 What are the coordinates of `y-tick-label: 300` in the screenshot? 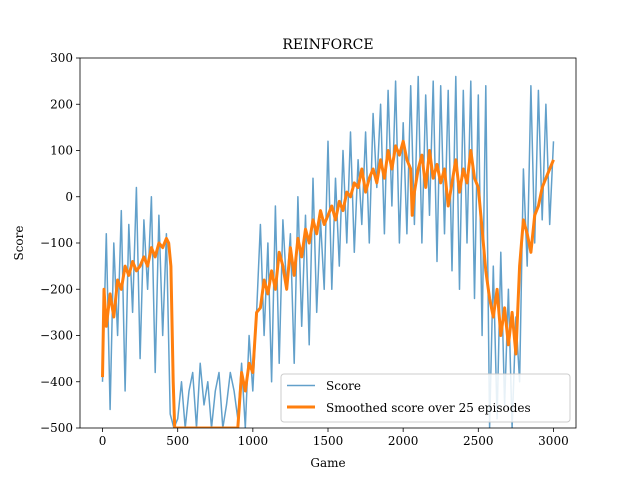 It's located at (61, 58).